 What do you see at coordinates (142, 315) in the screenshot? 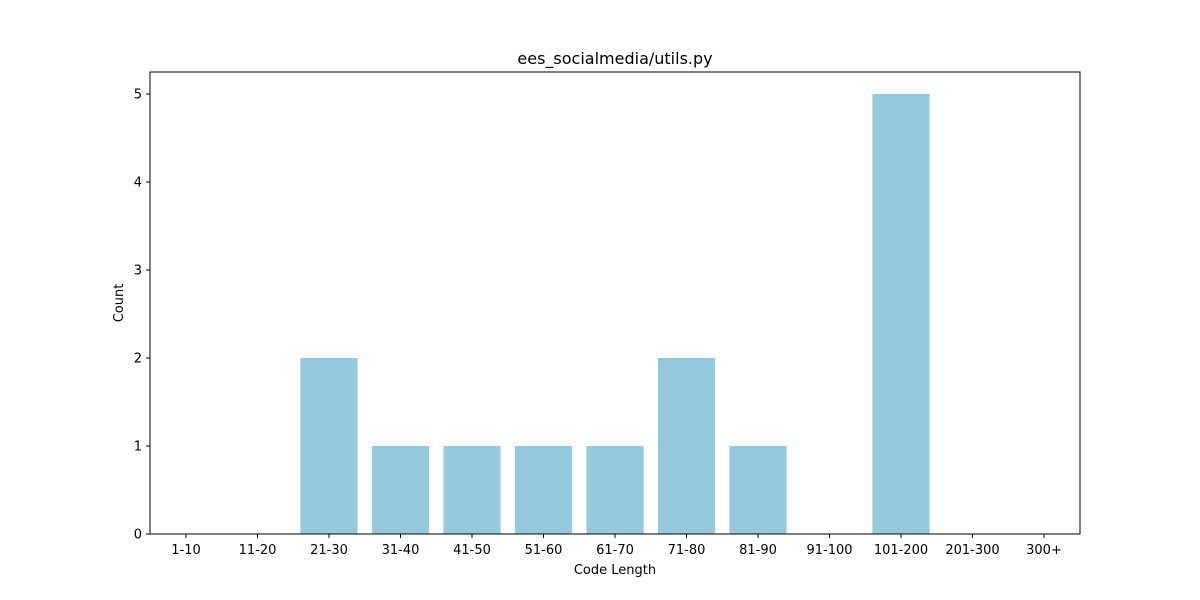
I see `y-axis: 0 1 2 3 4 5` at bounding box center [142, 315].